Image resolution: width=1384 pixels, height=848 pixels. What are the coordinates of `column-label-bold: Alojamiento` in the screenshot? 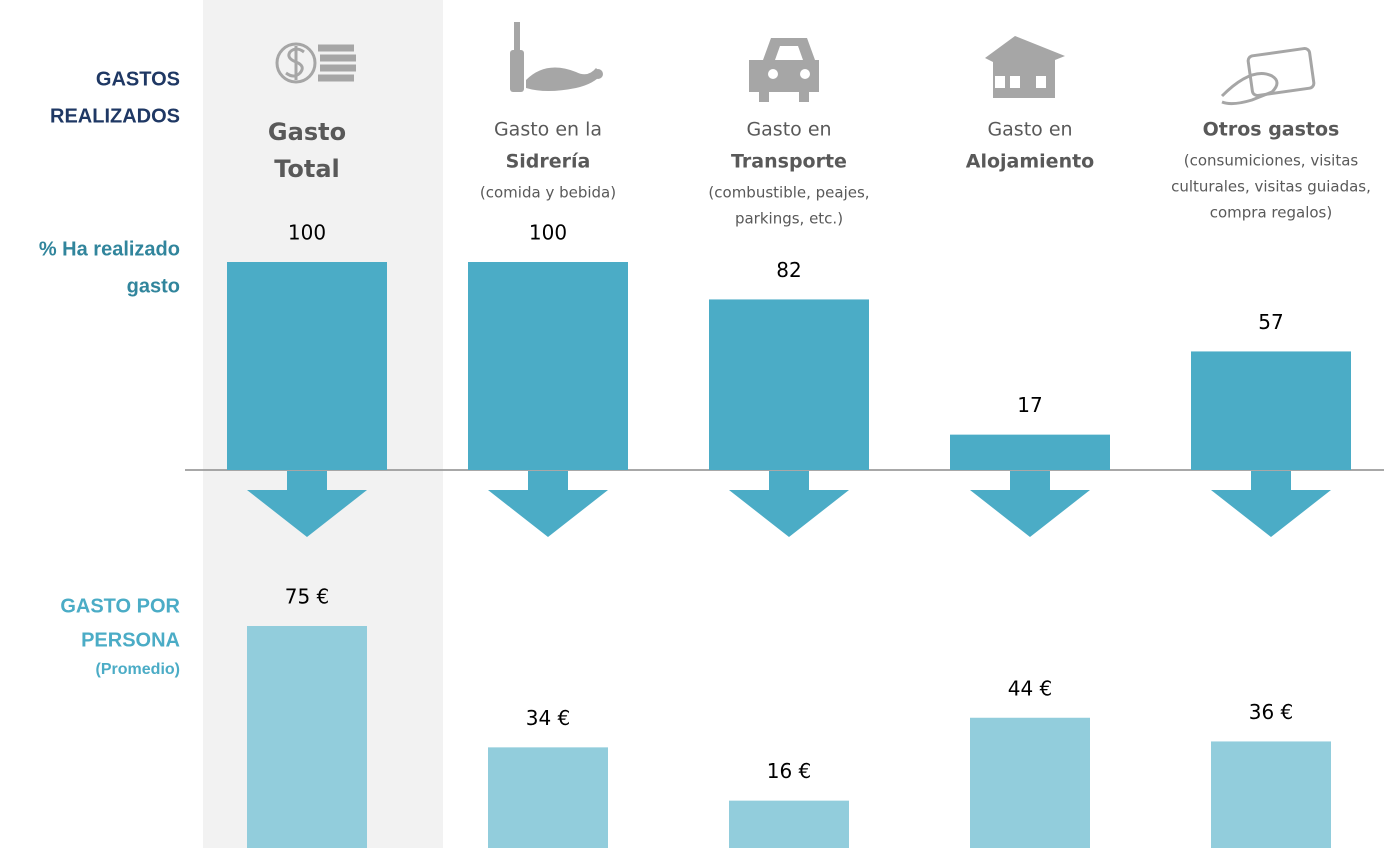 It's located at (1030, 162).